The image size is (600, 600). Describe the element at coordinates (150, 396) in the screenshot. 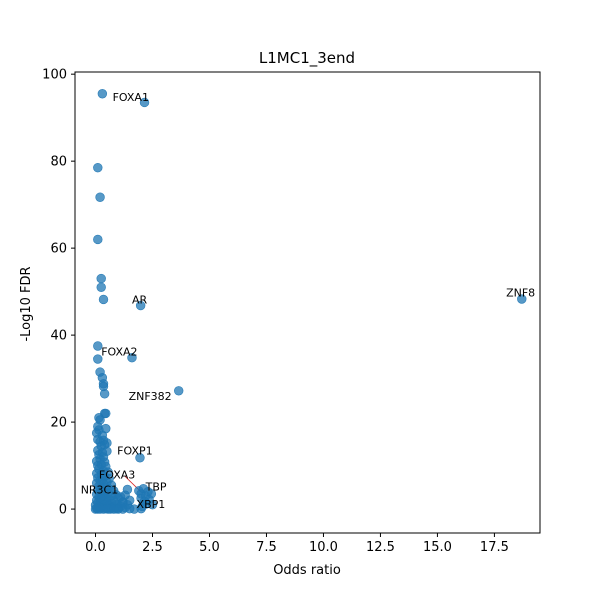

I see `annotation-label: ZNF382` at that location.